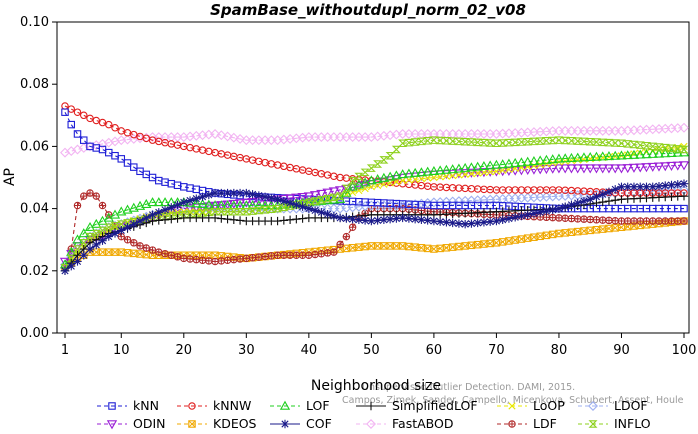 Image resolution: width=698 pixels, height=434 pixels. Describe the element at coordinates (628, 155) in the screenshot. I see `data-point-loop` at that location.